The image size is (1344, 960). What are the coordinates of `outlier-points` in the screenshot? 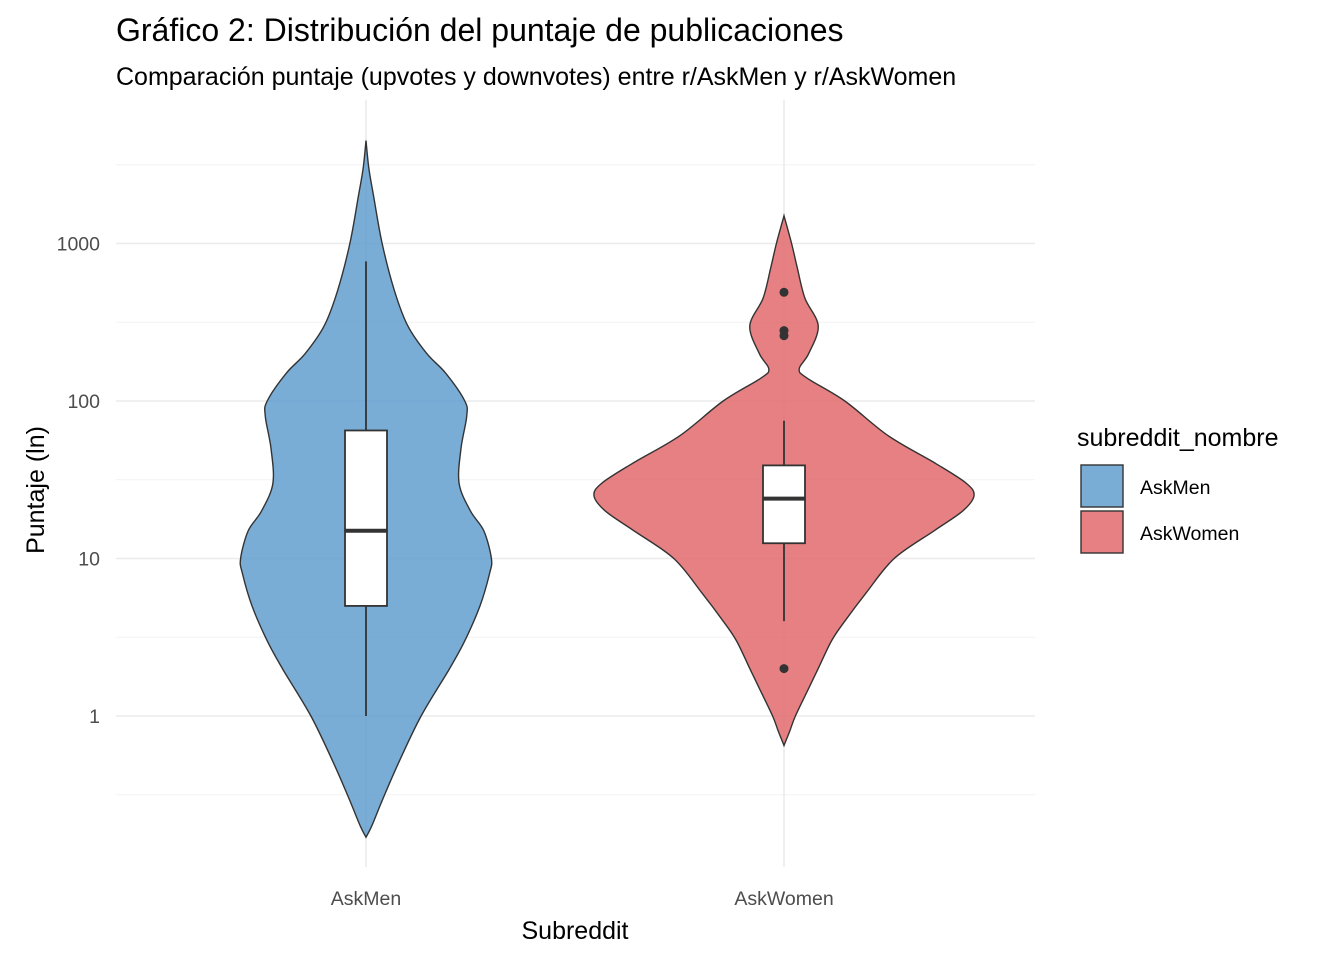 It's located at (784, 480).